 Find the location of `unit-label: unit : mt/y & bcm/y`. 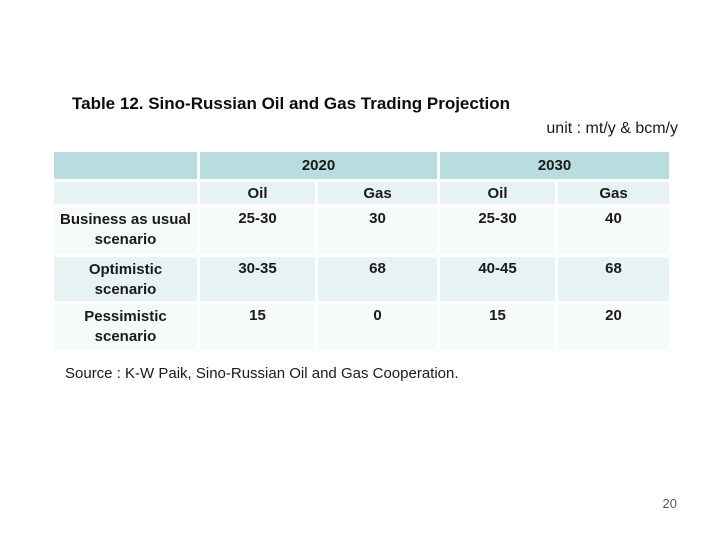

unit-label: unit : mt/y & bcm/y is located at coordinates (612, 128).